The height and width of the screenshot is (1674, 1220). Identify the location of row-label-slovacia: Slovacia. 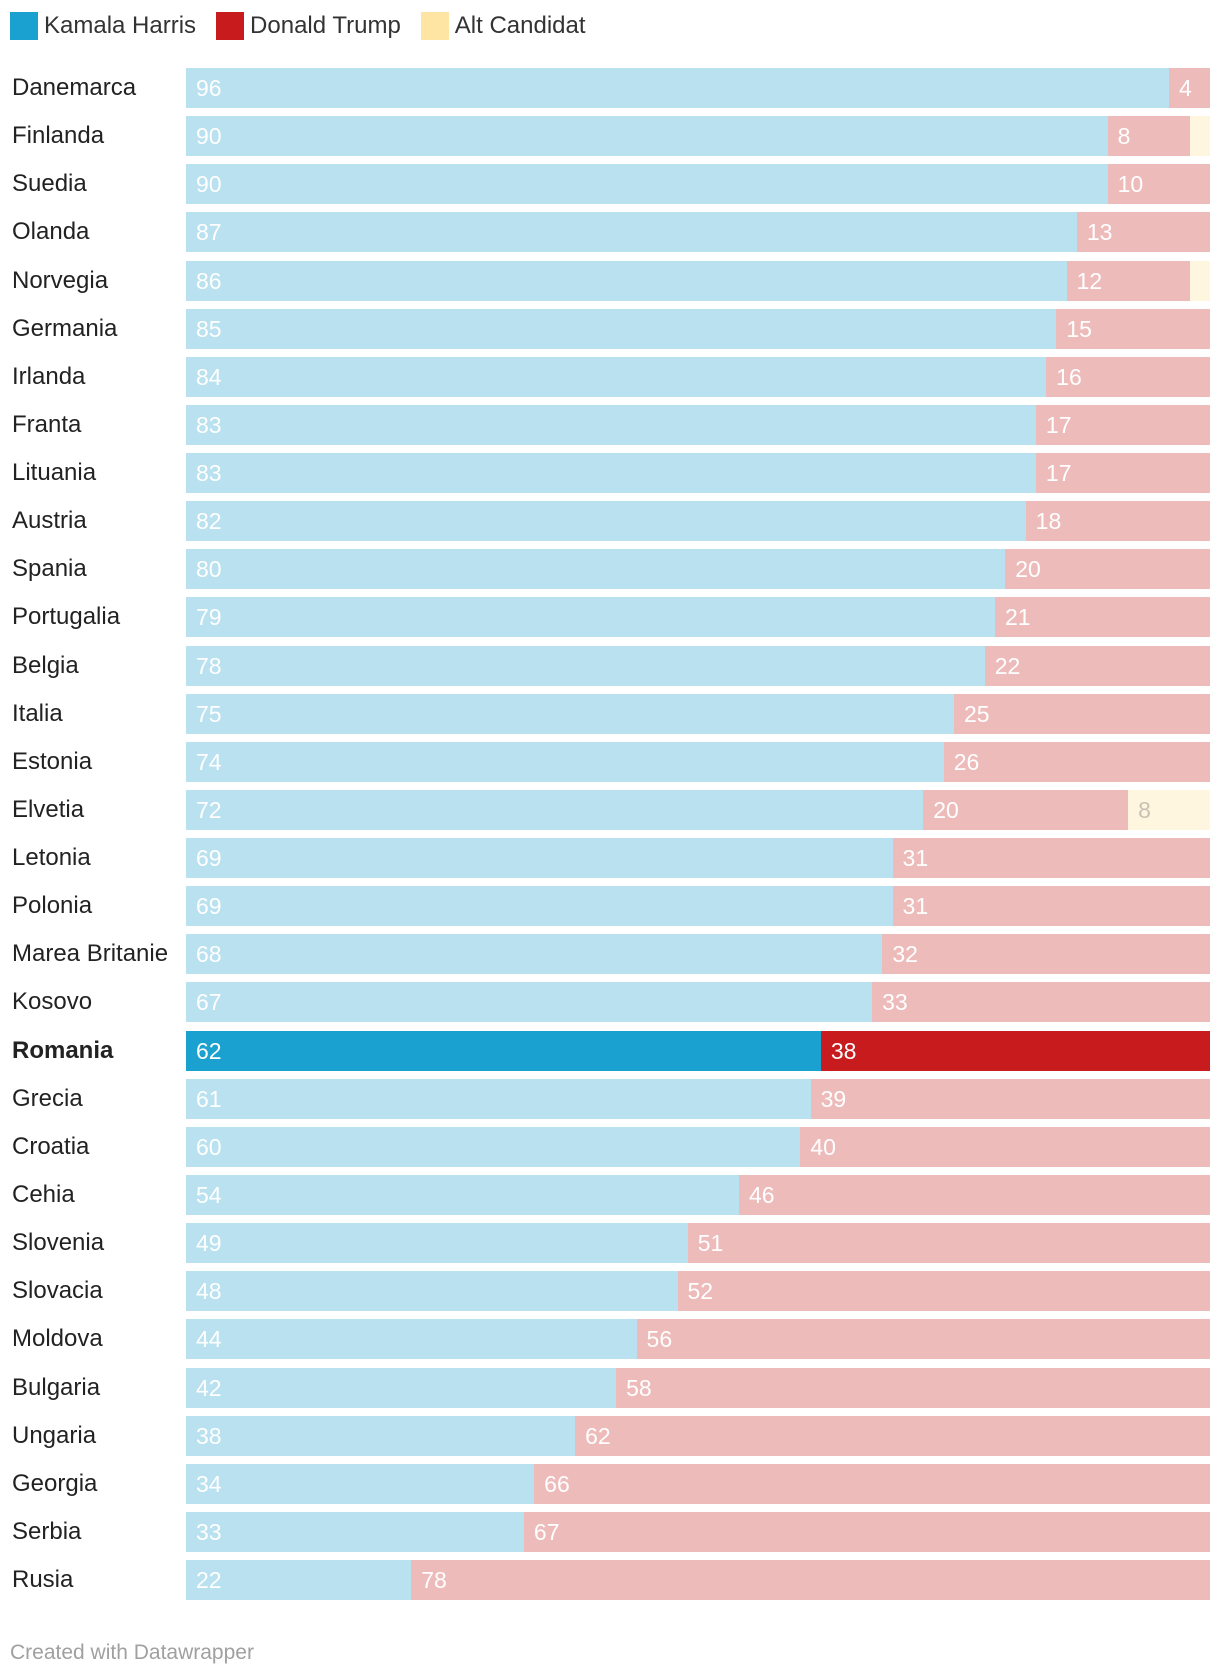
(57, 1291).